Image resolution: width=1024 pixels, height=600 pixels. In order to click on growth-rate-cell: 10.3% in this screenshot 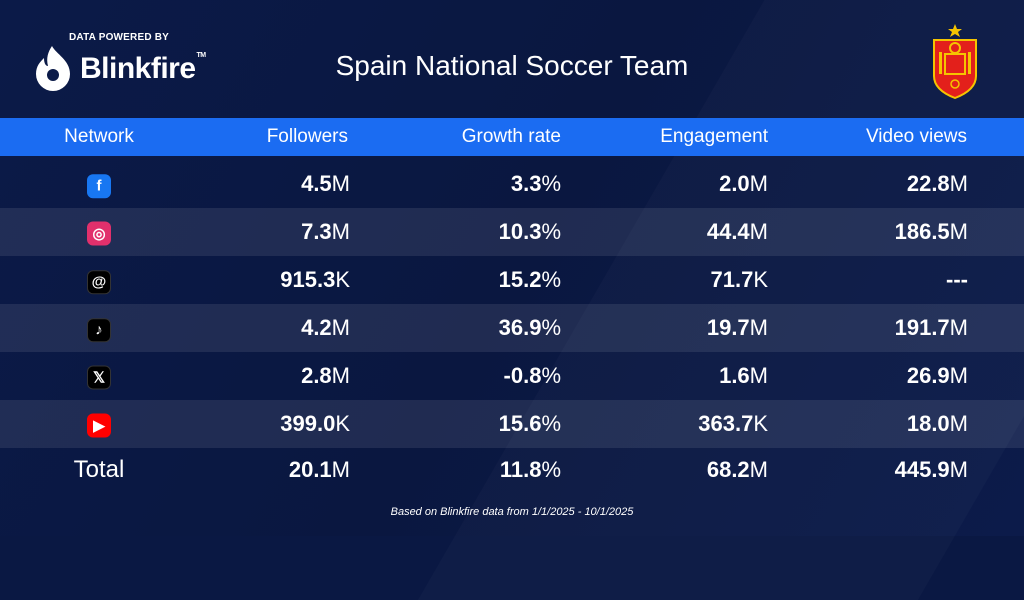, I will do `click(529, 231)`.